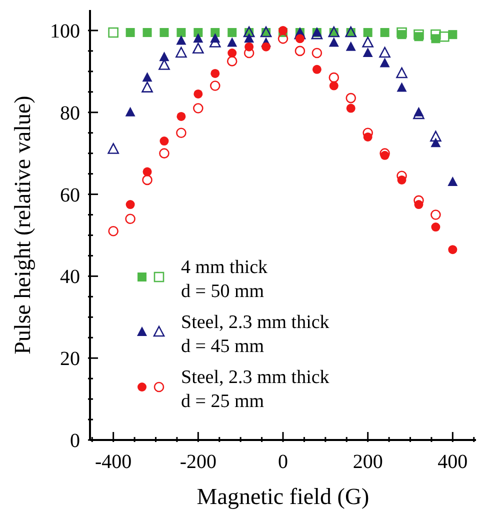 This screenshot has width=481, height=516. I want to click on legend-label: Steel, 2.3 mm thick d = 25 mm, so click(255, 389).